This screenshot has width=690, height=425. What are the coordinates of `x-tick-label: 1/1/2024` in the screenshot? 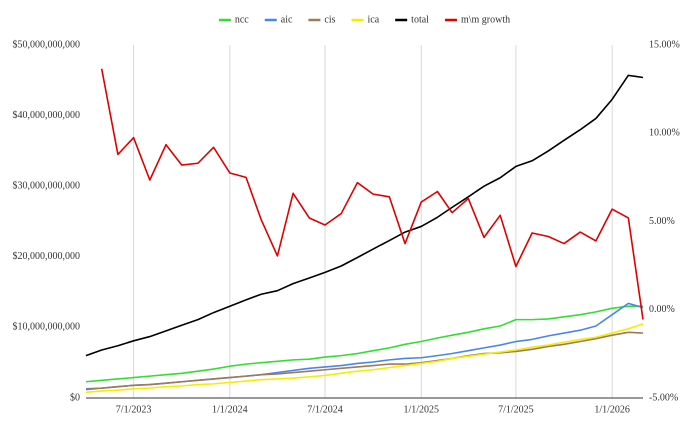 It's located at (230, 409).